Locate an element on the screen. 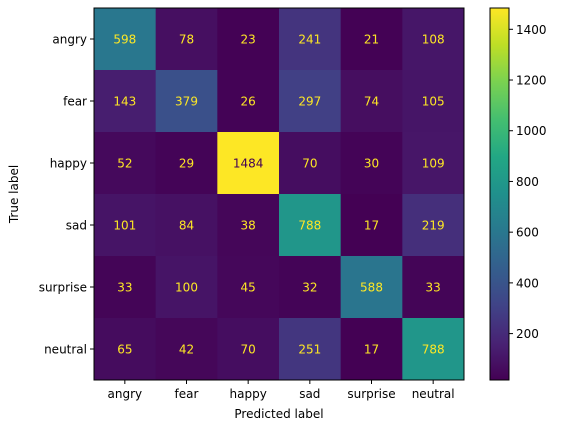 This screenshot has width=561, height=431. cell-value-label: 297 is located at coordinates (309, 102).